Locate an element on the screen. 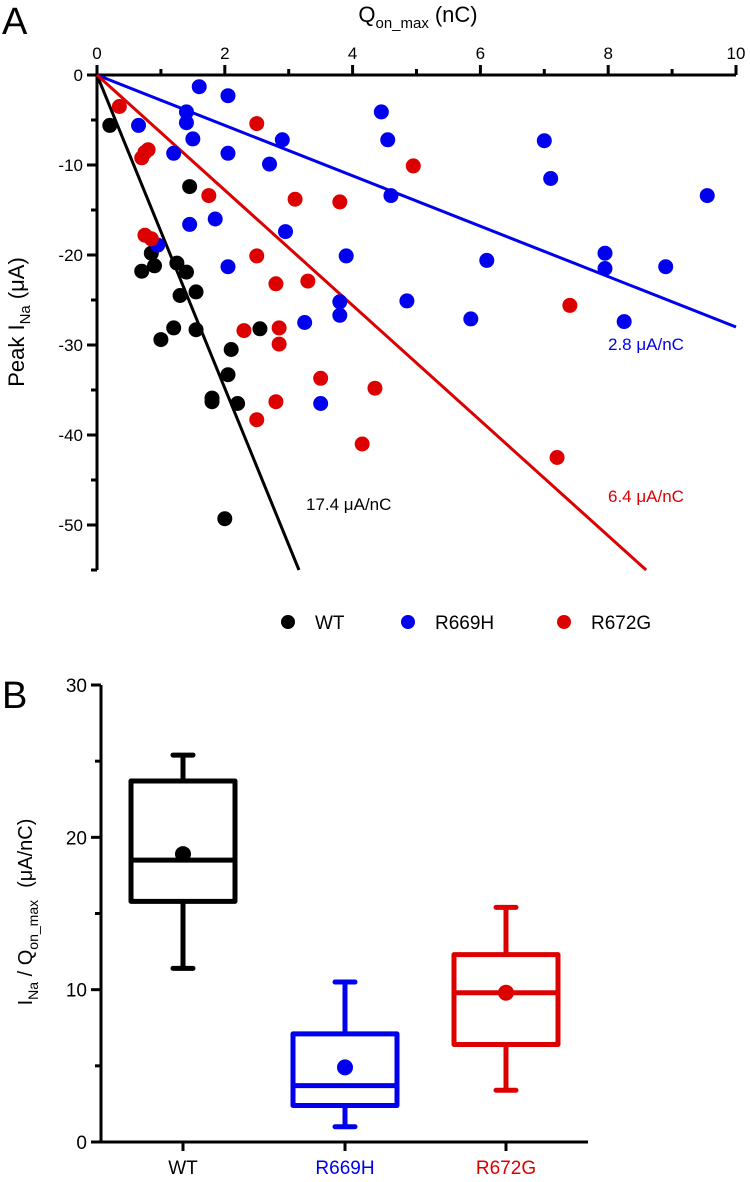  x-tick-label-r672g: R672G is located at coordinates (506, 1168).